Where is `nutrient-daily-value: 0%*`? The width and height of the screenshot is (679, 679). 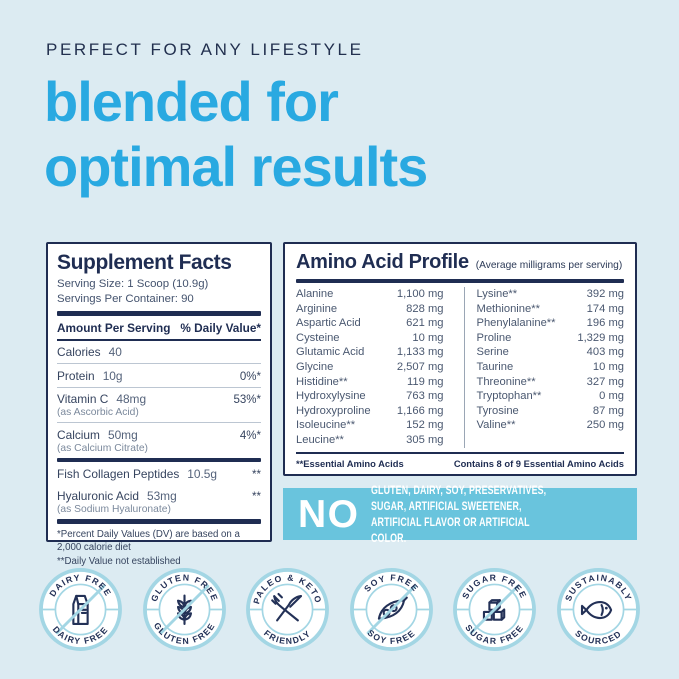 nutrient-daily-value: 0%* is located at coordinates (250, 376).